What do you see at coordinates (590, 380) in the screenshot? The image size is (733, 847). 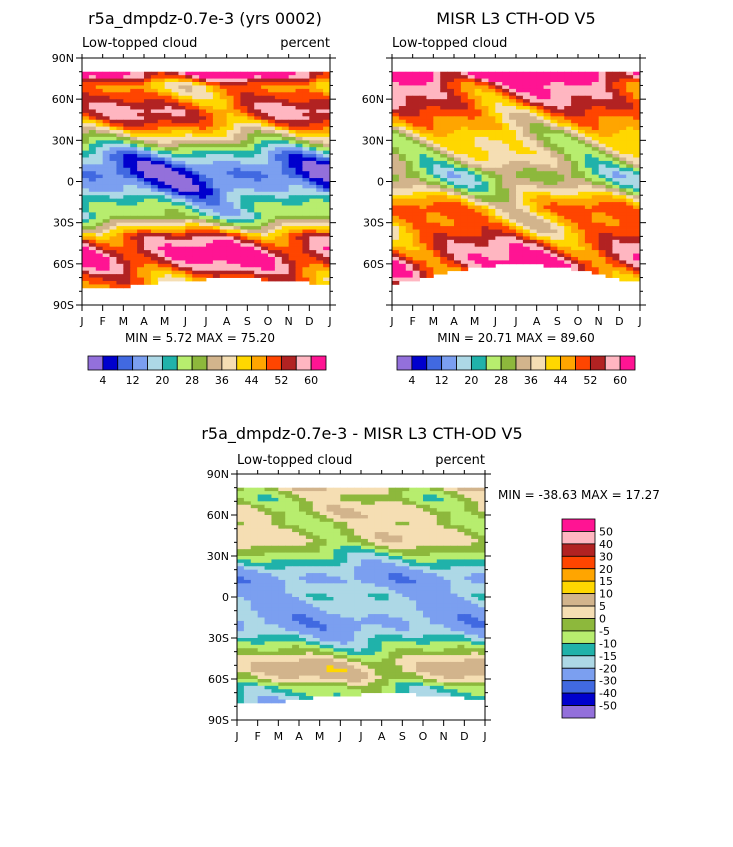 I see `colorbar-label: 52` at bounding box center [590, 380].